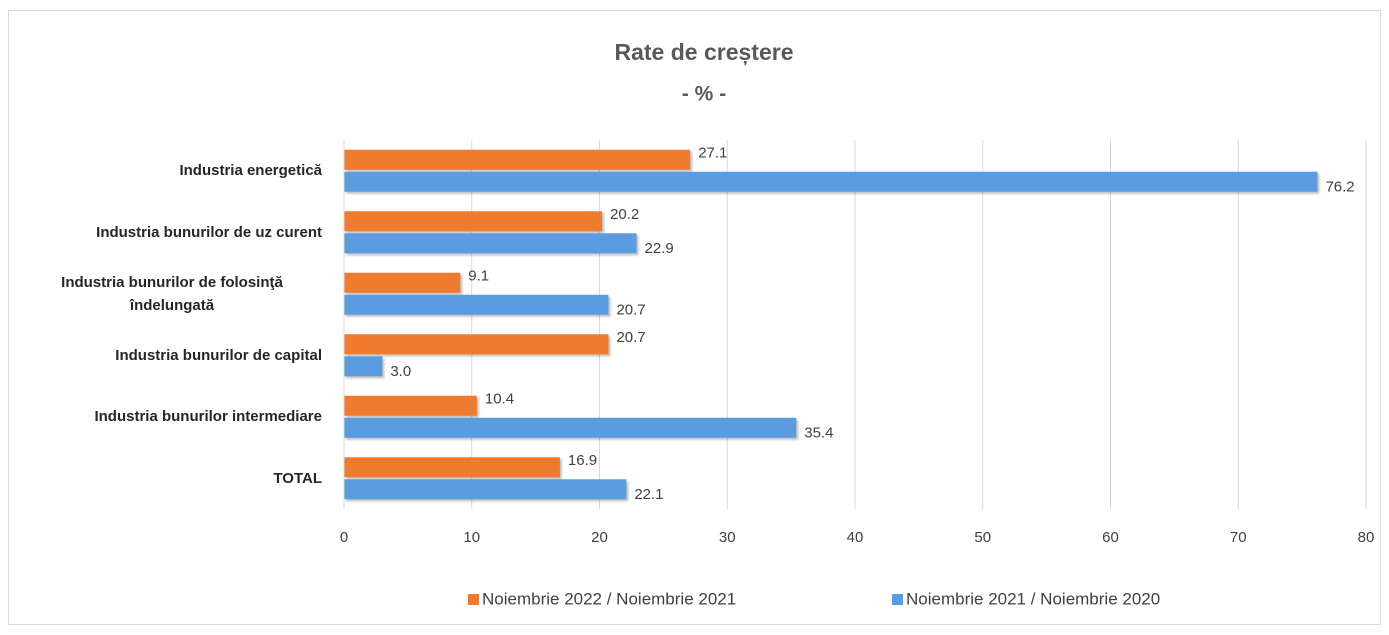 The width and height of the screenshot is (1389, 635). Describe the element at coordinates (171, 171) in the screenshot. I see `category-label: Industria energetică` at that location.